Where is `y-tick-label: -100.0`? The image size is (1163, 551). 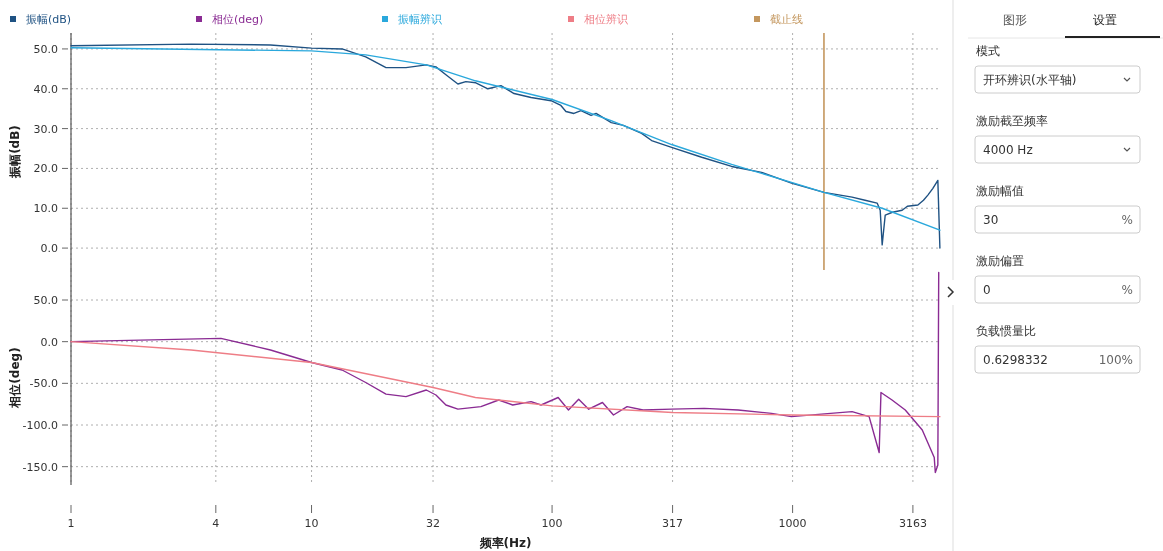 y-tick-label: -100.0 is located at coordinates (40, 425).